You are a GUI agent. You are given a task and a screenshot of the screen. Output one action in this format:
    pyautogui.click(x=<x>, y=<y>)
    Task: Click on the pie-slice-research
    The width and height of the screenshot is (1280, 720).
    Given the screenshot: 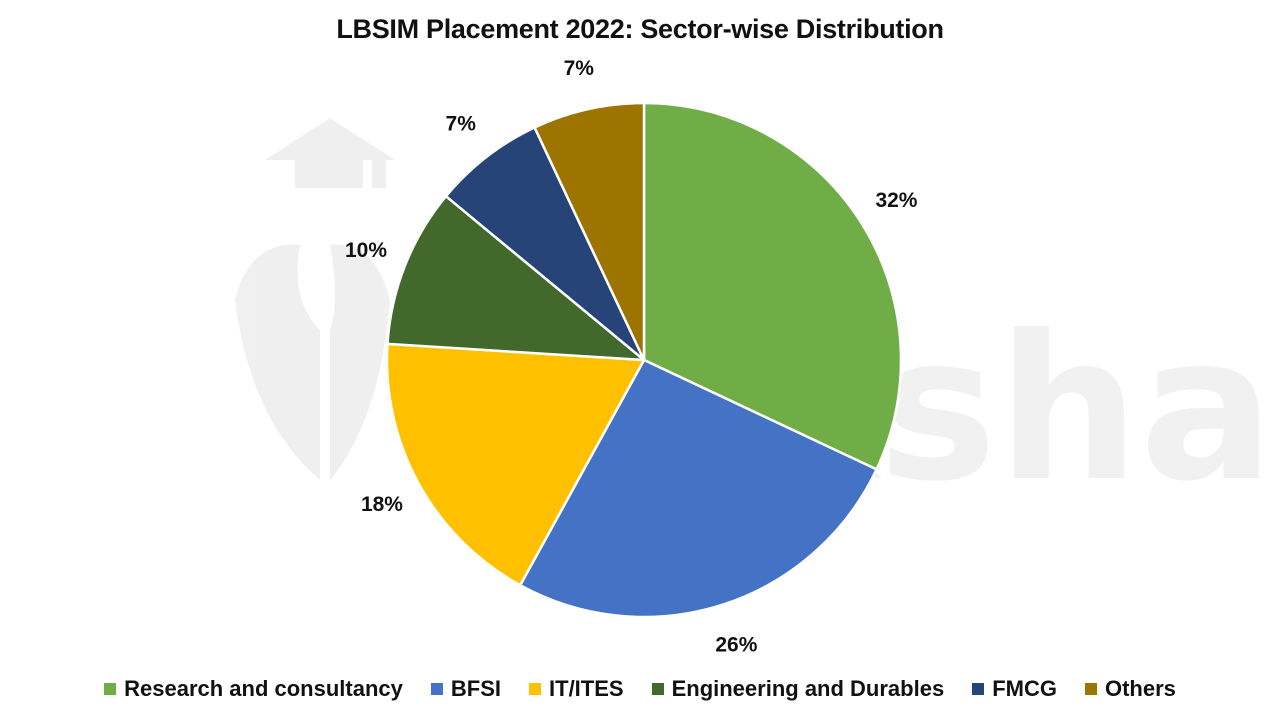 What is the action you would take?
    pyautogui.click(x=772, y=286)
    